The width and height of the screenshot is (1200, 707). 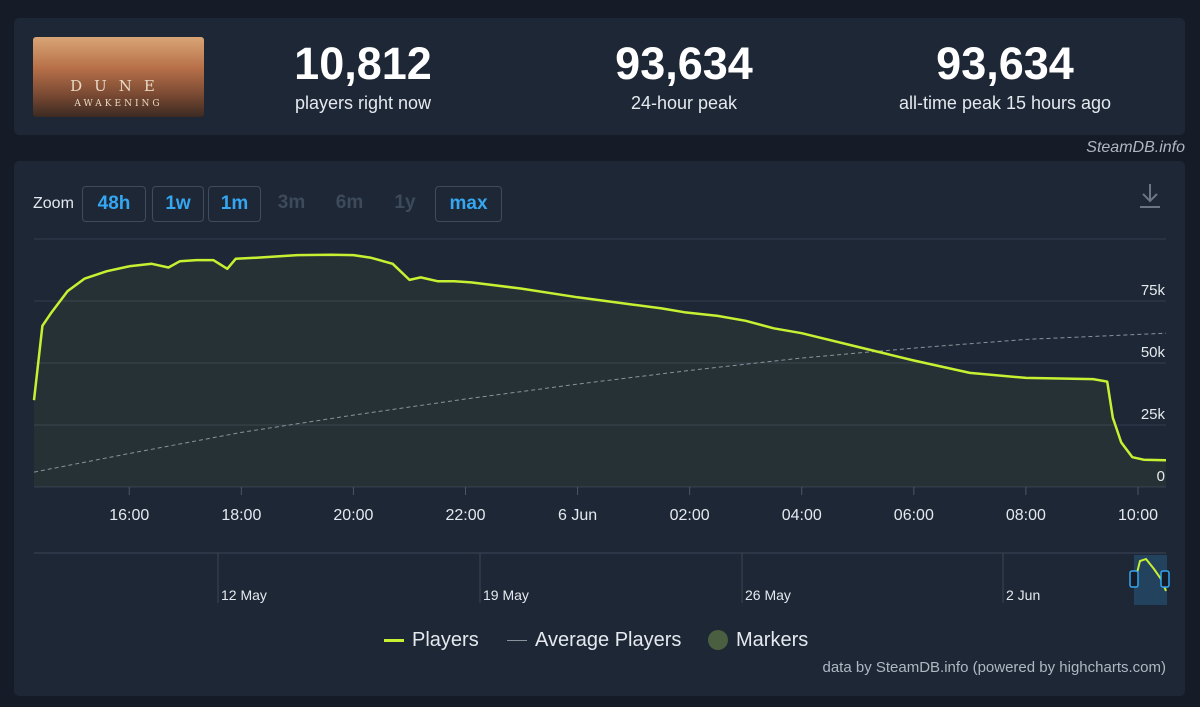 What do you see at coordinates (684, 103) in the screenshot?
I see `stat-label: 24-hour peak` at bounding box center [684, 103].